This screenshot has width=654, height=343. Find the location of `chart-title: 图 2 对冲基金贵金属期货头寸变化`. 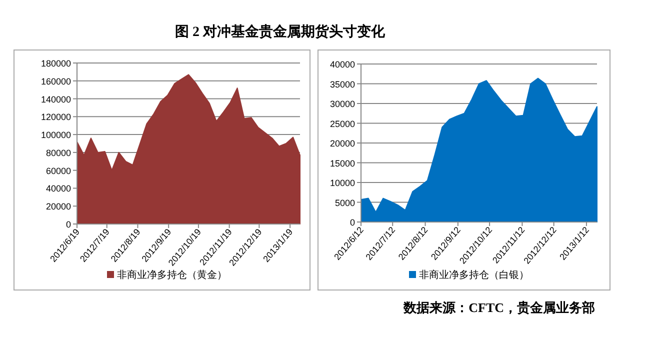

chart-title: 图 2 对冲基金贵金属期货头寸变化 is located at coordinates (280, 31).